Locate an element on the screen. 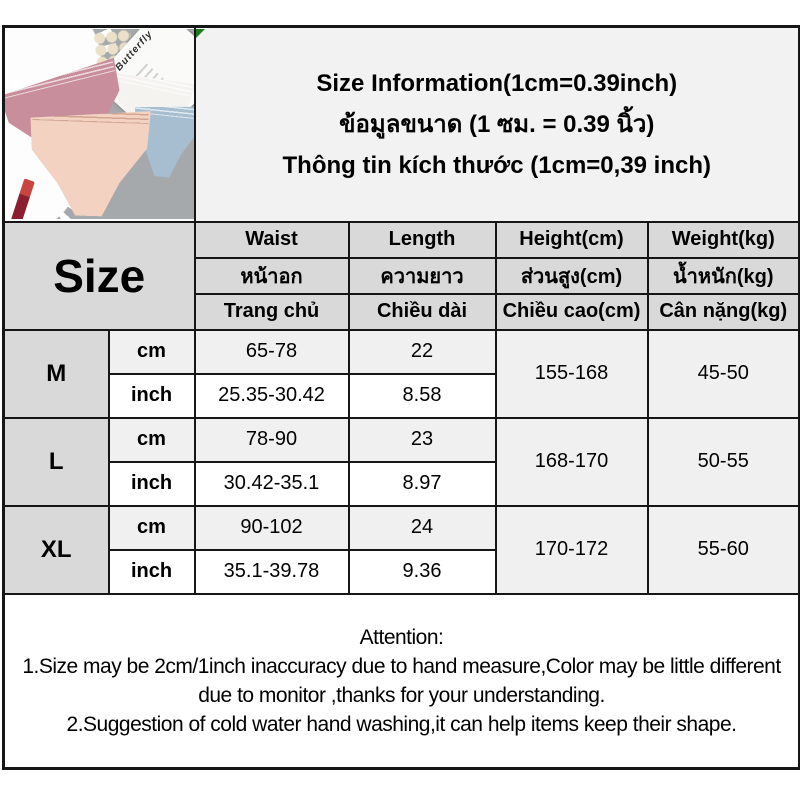  header-length-en: Length is located at coordinates (422, 239).